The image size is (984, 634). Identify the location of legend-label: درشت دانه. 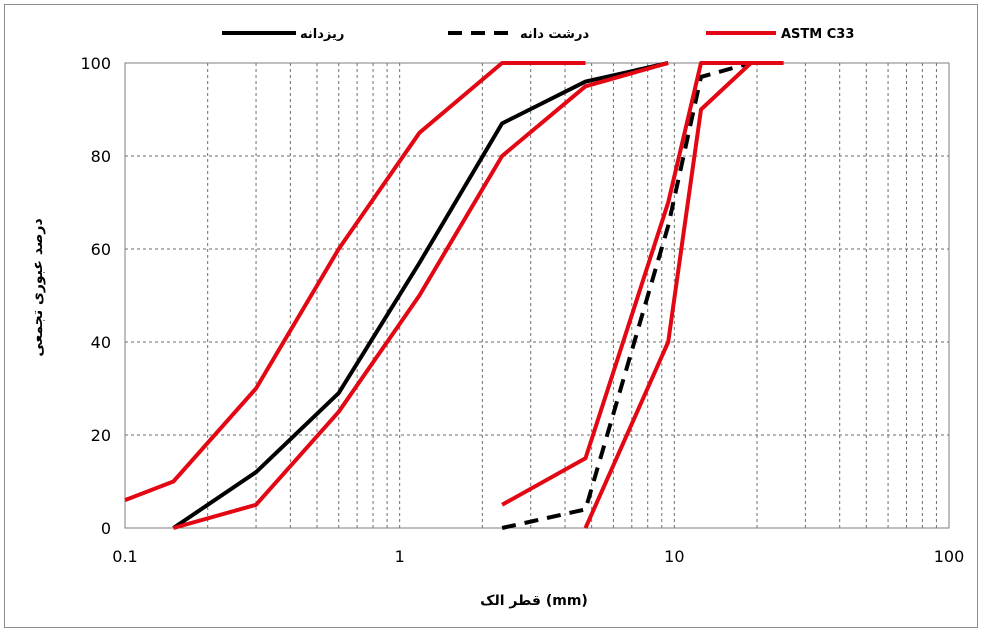
(554, 34).